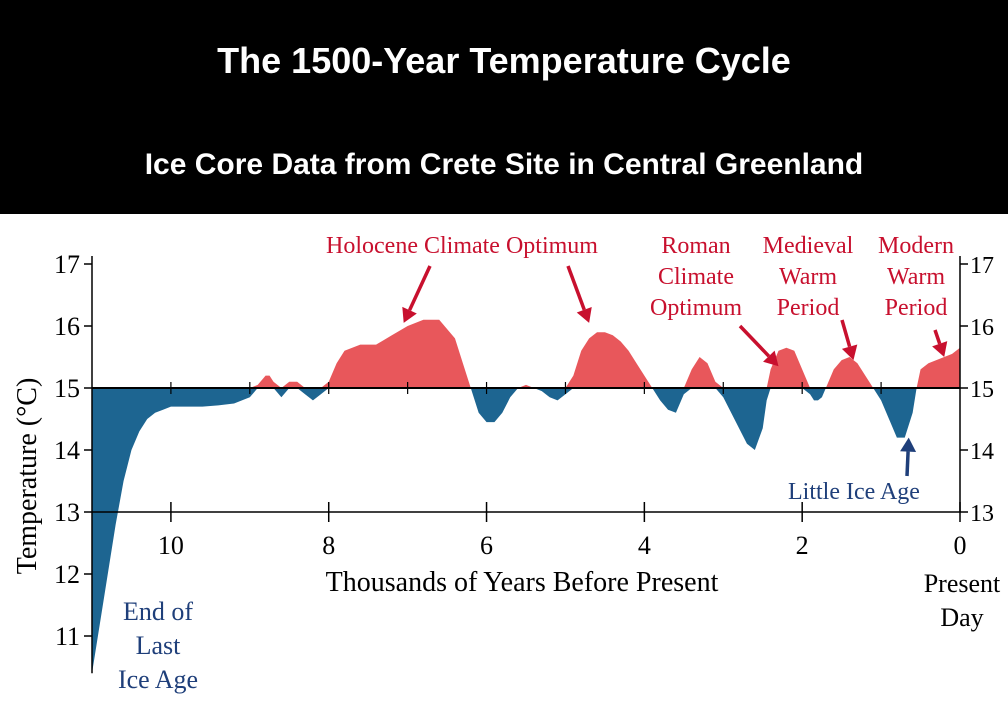 This screenshot has width=1008, height=704. Describe the element at coordinates (158, 611) in the screenshot. I see `annotation-text: End of` at that location.